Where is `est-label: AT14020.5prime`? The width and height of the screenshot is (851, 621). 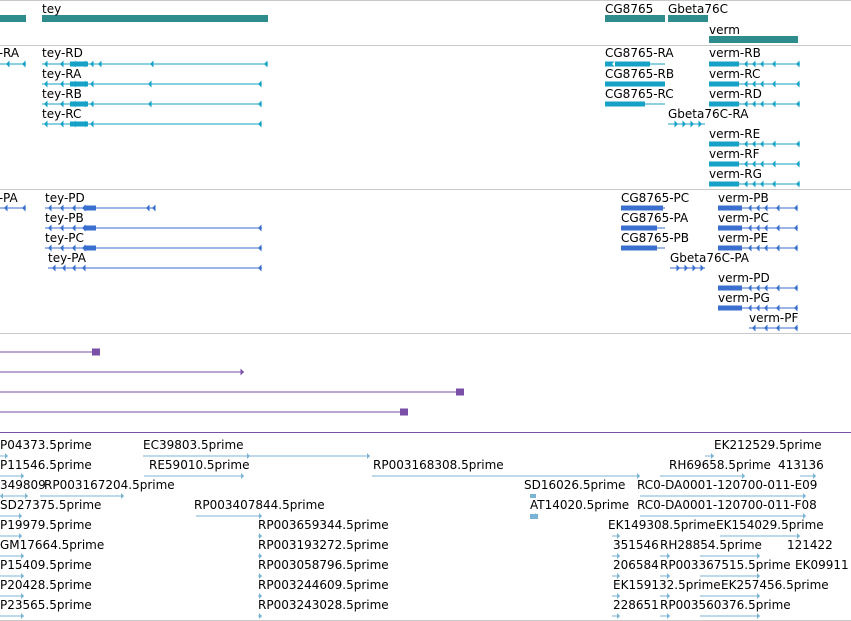 est-label: AT14020.5prime is located at coordinates (580, 505).